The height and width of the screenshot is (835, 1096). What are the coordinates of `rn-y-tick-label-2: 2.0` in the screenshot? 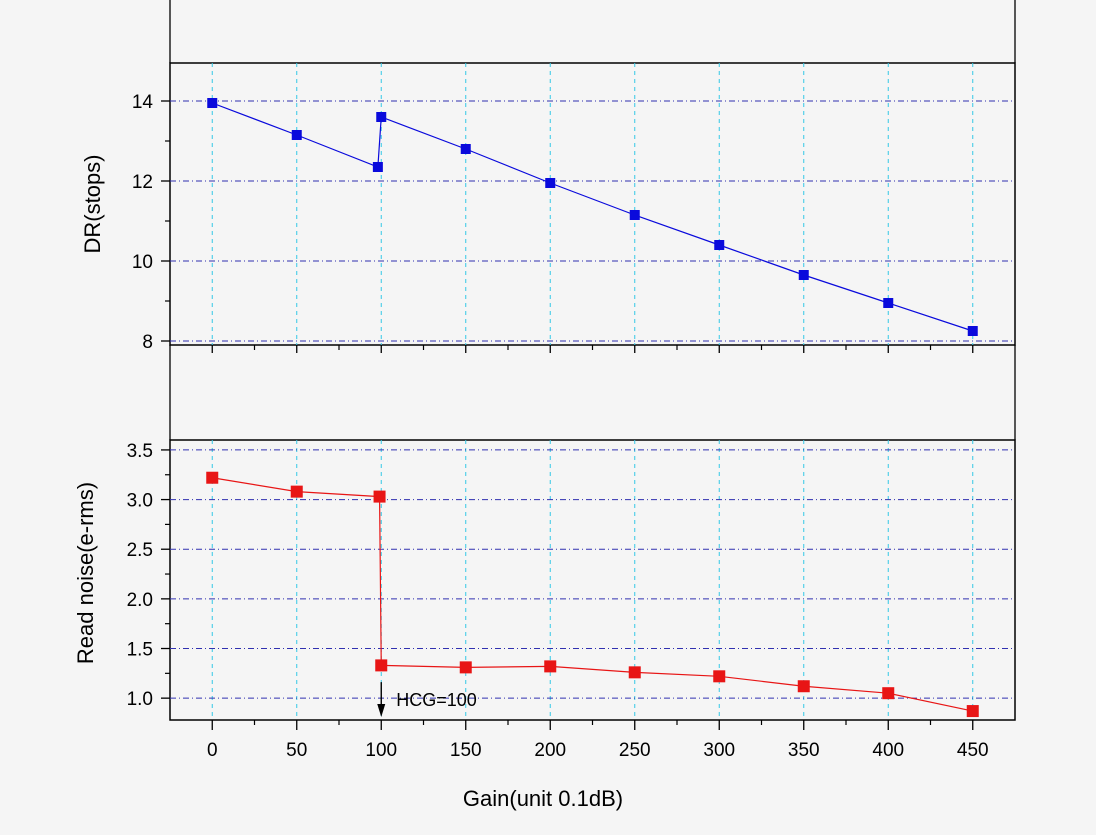 It's located at (140, 600).